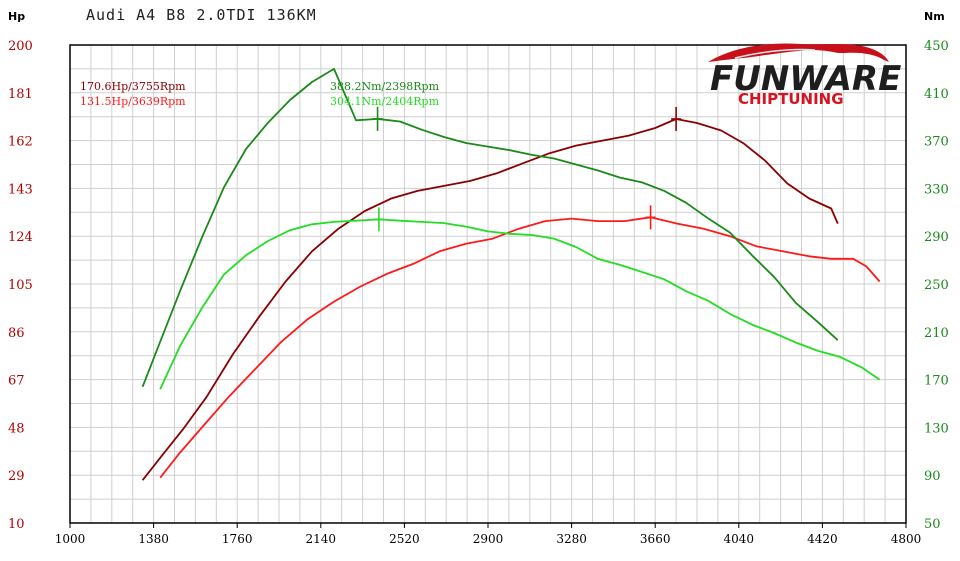 This screenshot has width=960, height=561. What do you see at coordinates (936, 237) in the screenshot?
I see `right-tick-label: 290` at bounding box center [936, 237].